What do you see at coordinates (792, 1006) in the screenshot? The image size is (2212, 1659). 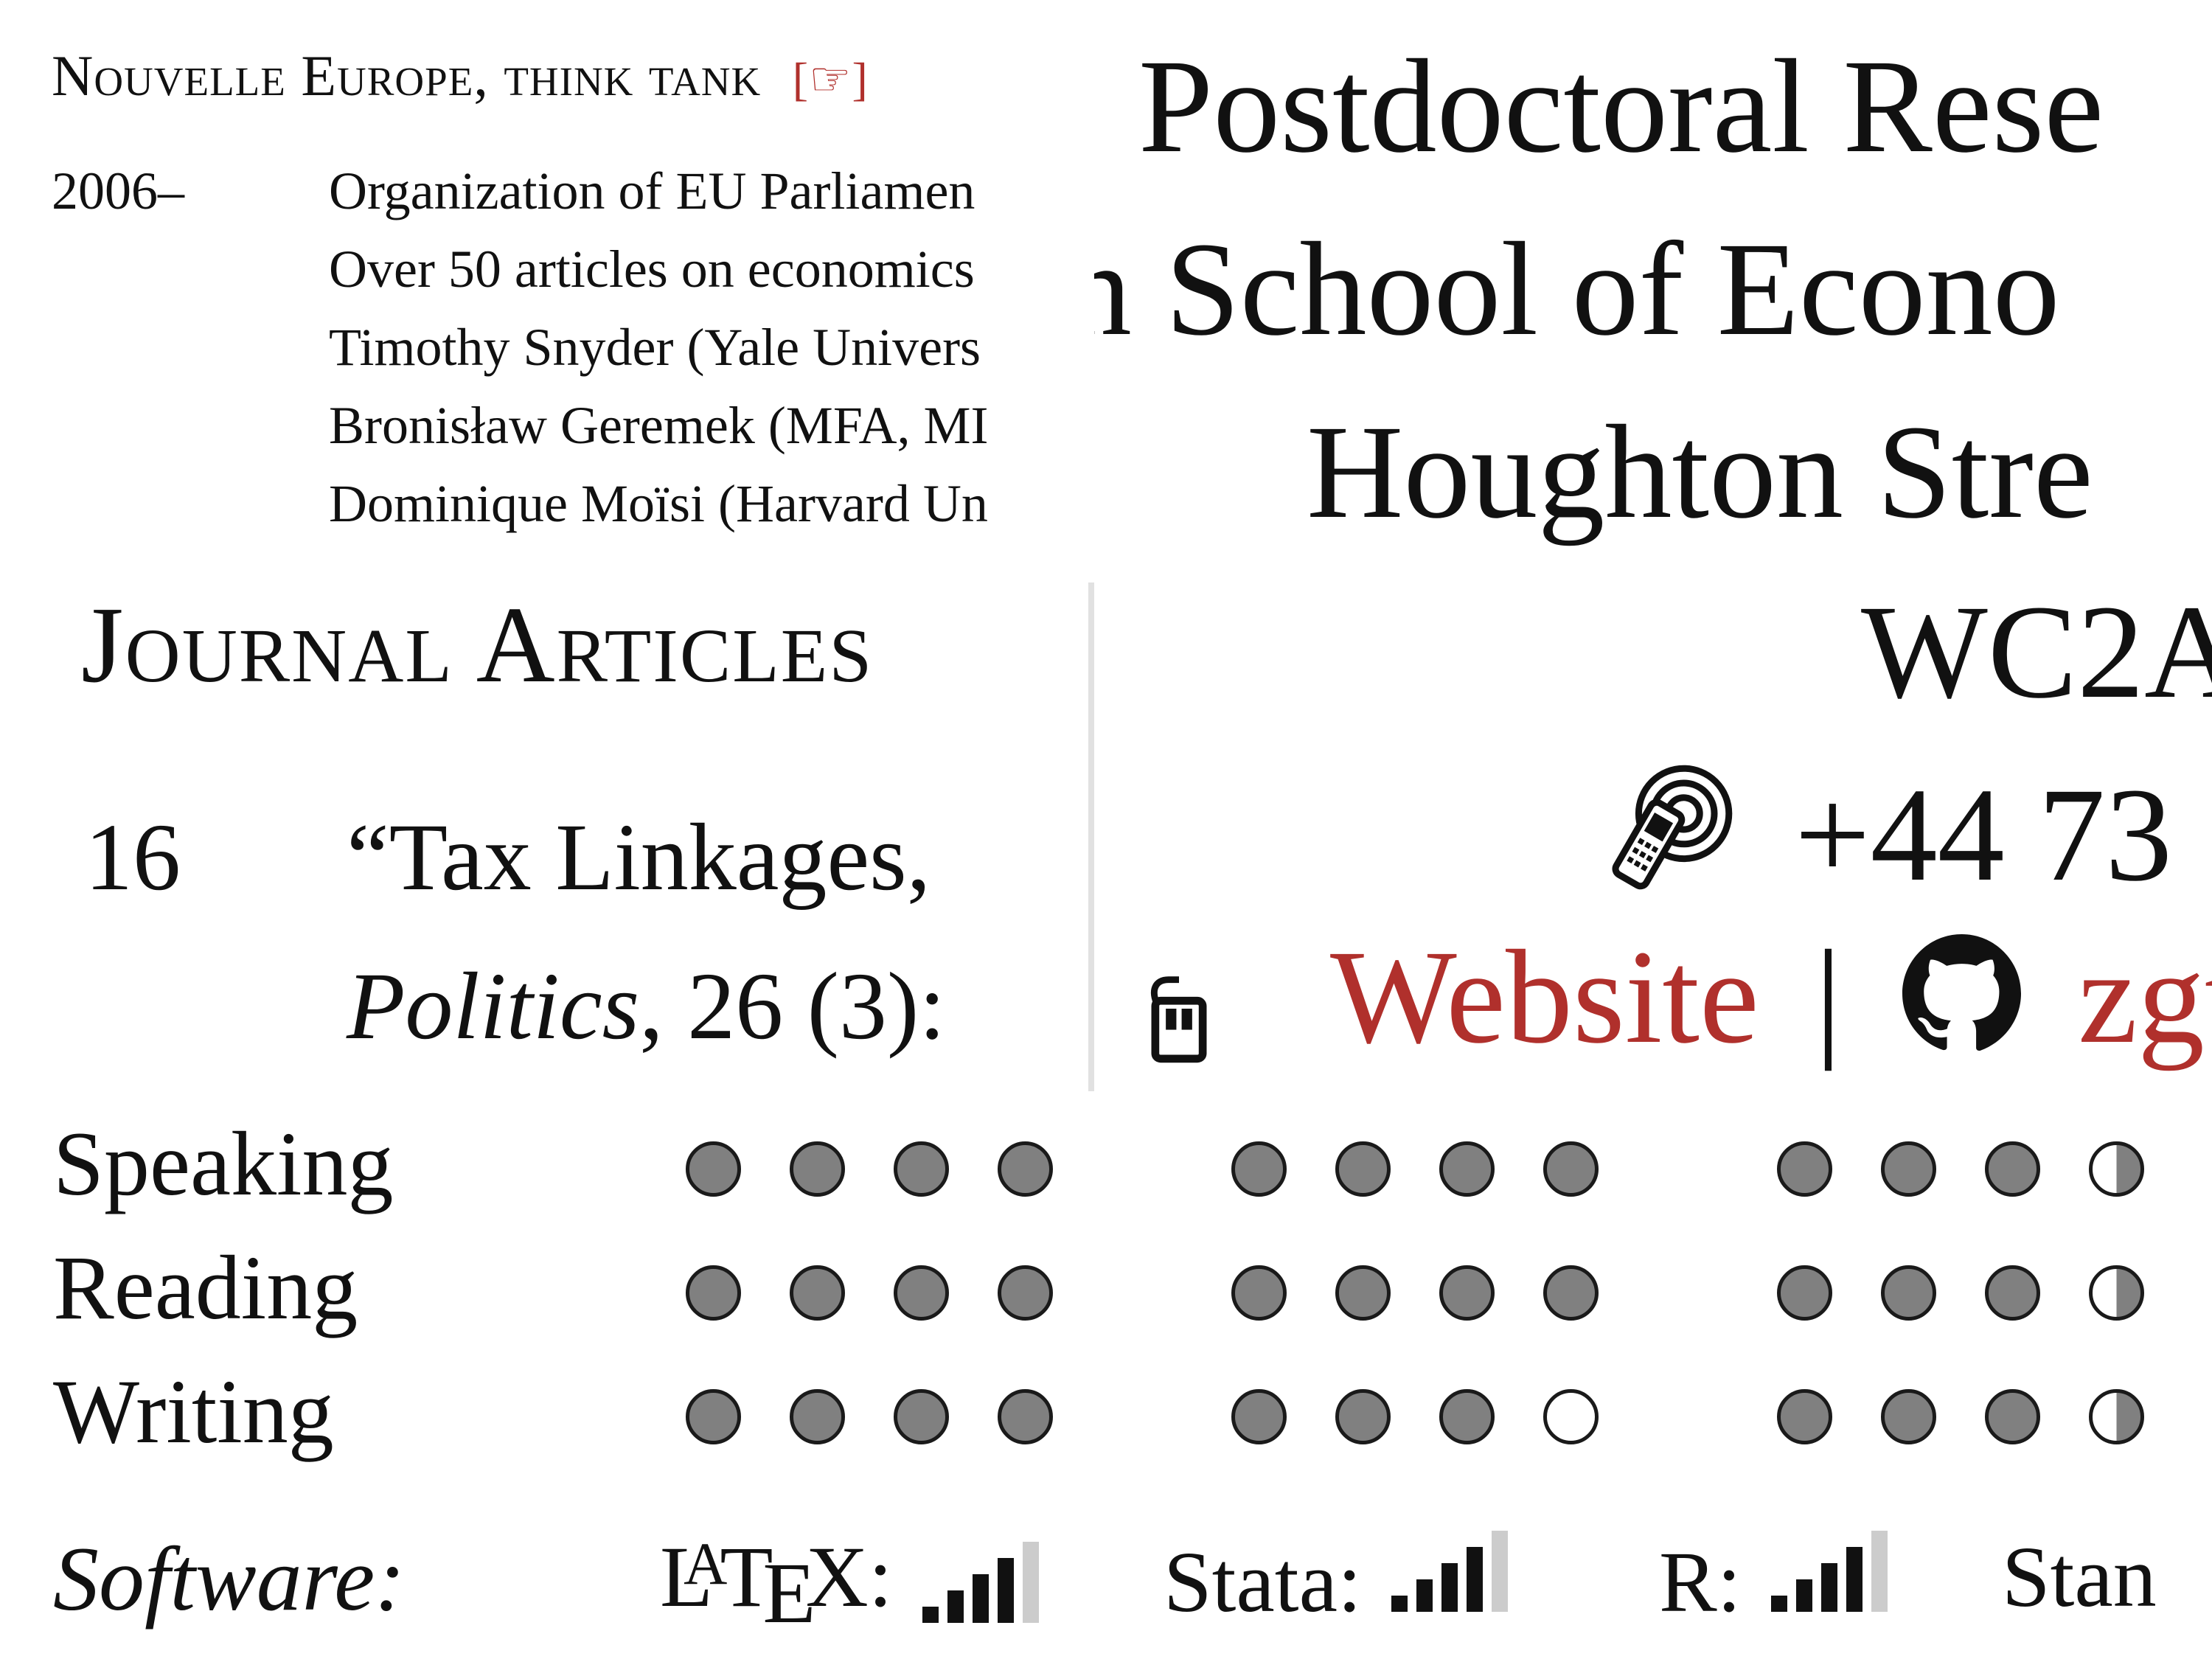 I see `journal-volume: , 26 (3):` at bounding box center [792, 1006].